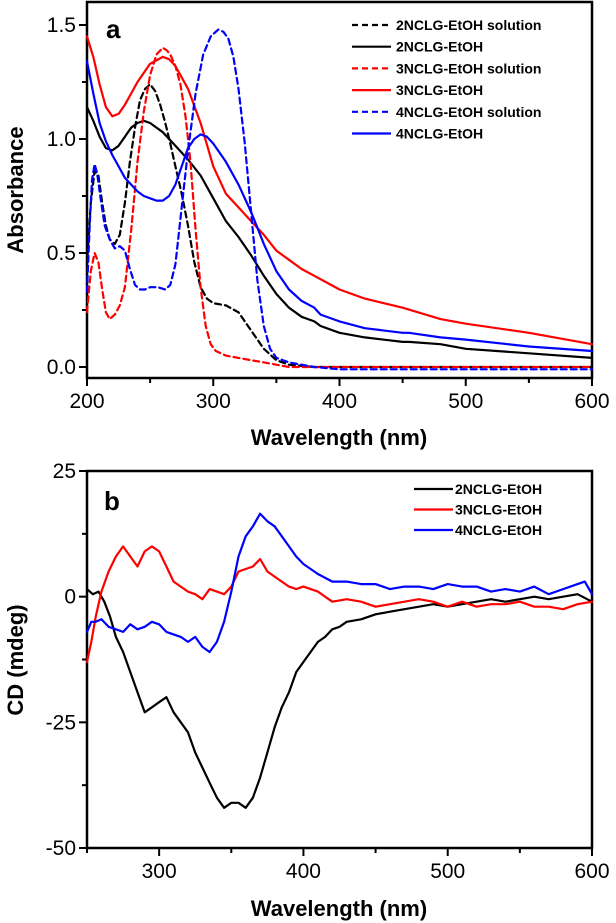  What do you see at coordinates (61, 25) in the screenshot?
I see `y-tick-label: 1.5` at bounding box center [61, 25].